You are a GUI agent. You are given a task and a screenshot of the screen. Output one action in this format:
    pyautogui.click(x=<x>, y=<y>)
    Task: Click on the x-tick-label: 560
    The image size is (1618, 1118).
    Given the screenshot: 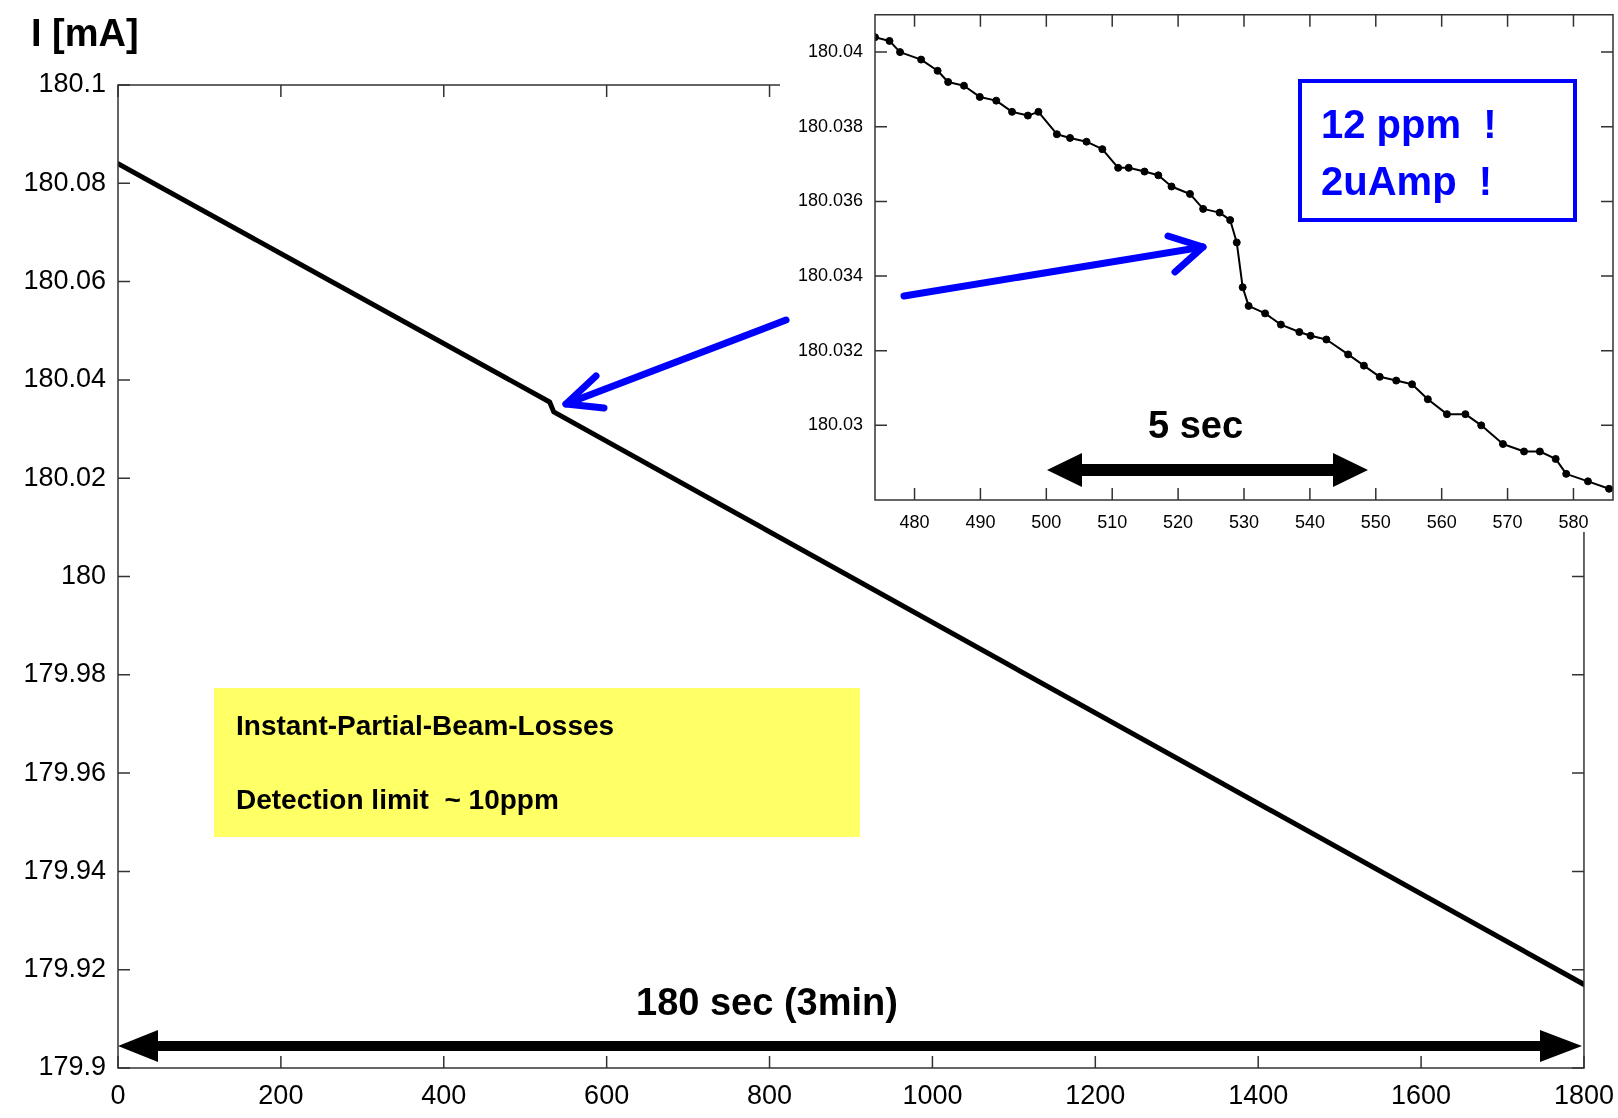 What is the action you would take?
    pyautogui.click(x=1441, y=521)
    